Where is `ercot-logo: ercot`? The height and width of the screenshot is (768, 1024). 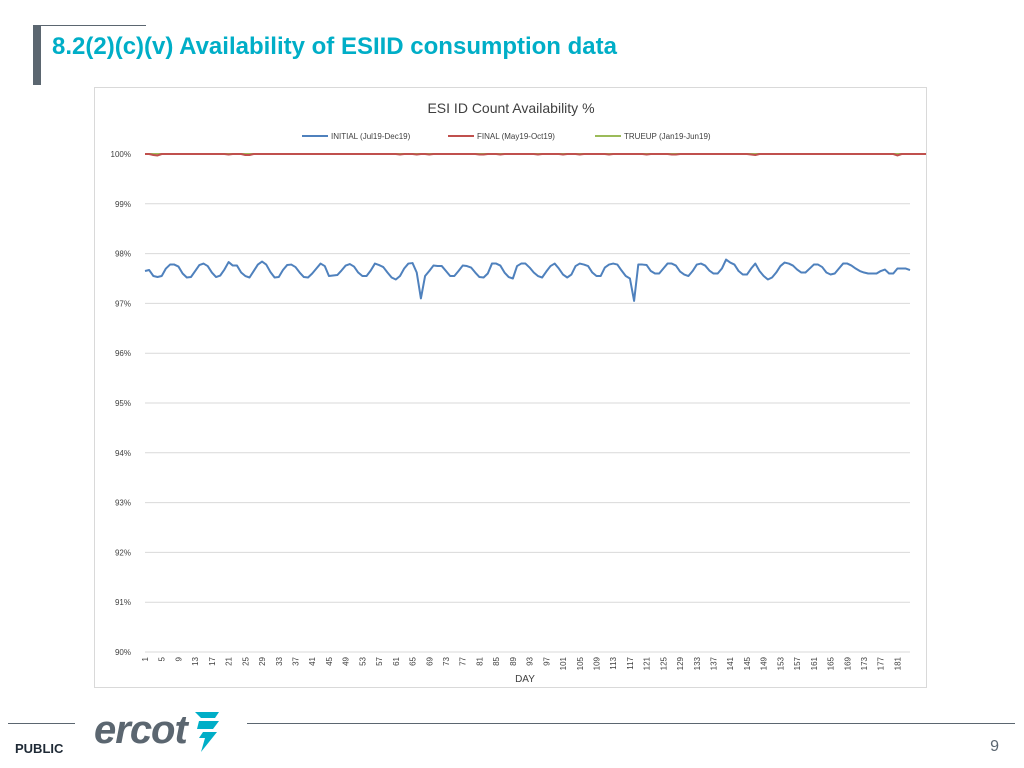
ercot-logo: ercot is located at coordinates (158, 726).